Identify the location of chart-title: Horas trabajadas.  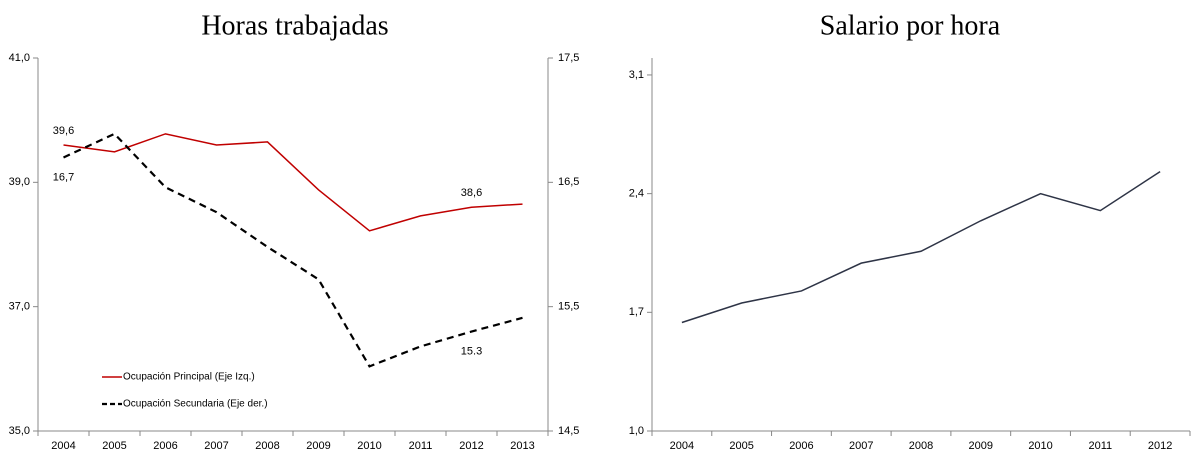
(294, 25).